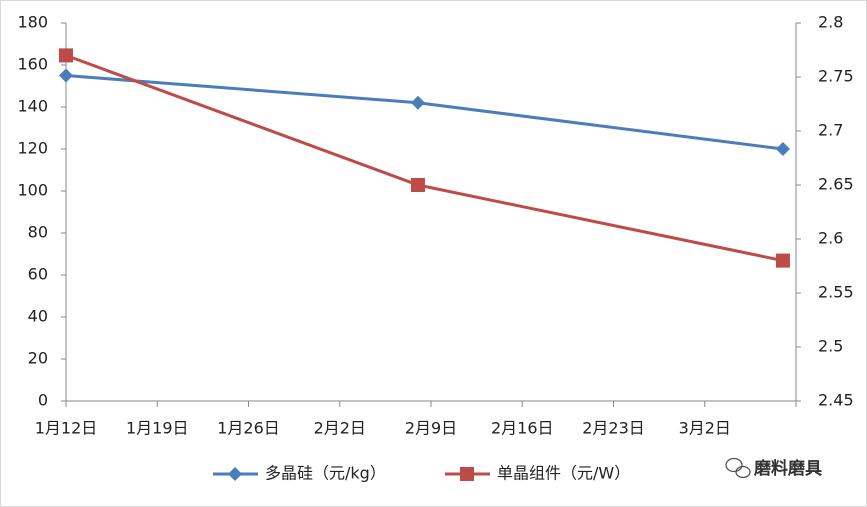 The image size is (867, 507). What do you see at coordinates (836, 400) in the screenshot?
I see `y2-tick-label: 2.45` at bounding box center [836, 400].